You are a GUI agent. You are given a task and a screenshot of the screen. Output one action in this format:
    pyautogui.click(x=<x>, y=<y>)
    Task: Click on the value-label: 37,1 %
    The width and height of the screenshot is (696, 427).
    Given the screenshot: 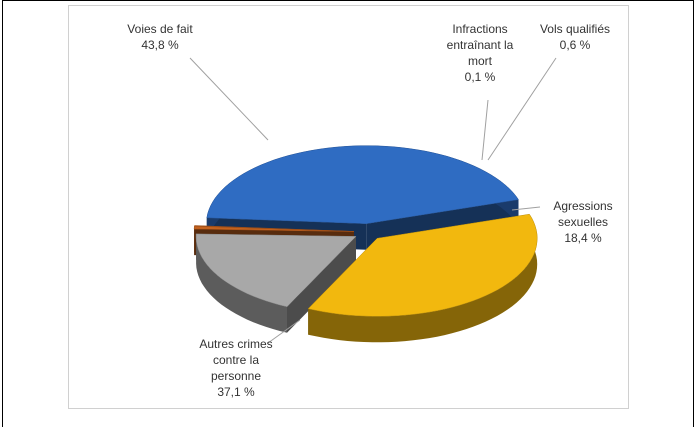 What is the action you would take?
    pyautogui.click(x=236, y=392)
    